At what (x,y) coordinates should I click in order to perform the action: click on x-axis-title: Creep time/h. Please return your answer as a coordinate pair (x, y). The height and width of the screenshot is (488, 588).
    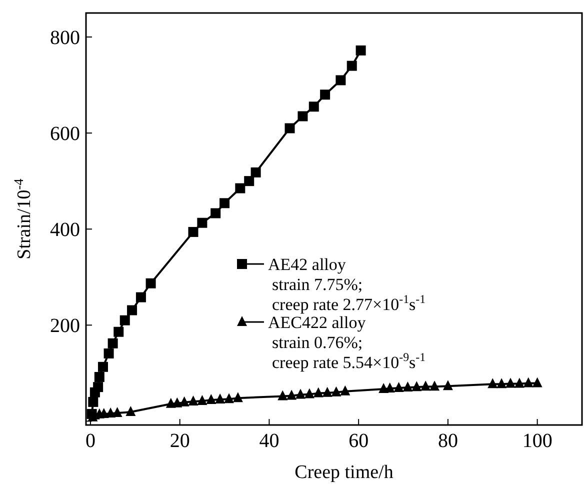
    Looking at the image, I should click on (344, 472).